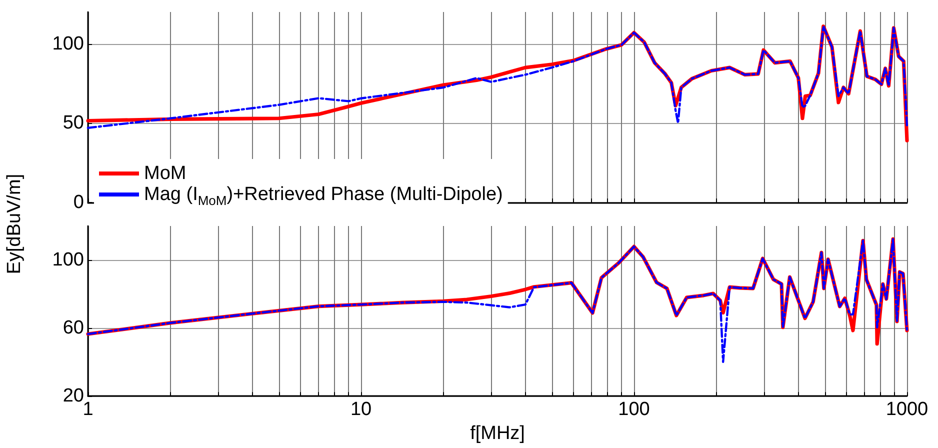 The height and width of the screenshot is (448, 938). Describe the element at coordinates (73, 396) in the screenshot. I see `y-tick-label: 20` at that location.